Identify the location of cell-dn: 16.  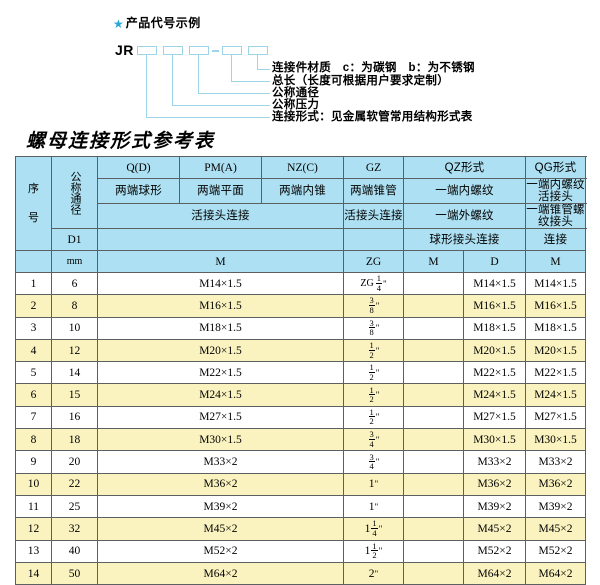
(74, 417).